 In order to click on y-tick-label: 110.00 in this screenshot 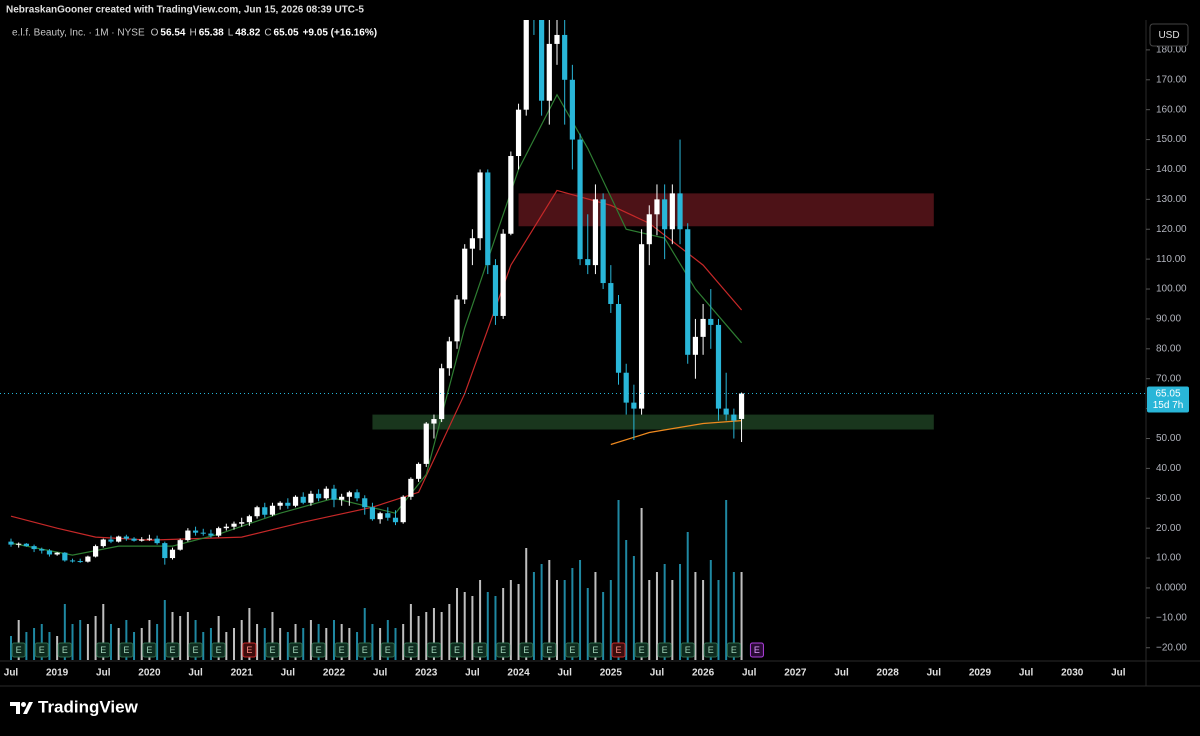, I will do `click(1171, 259)`.